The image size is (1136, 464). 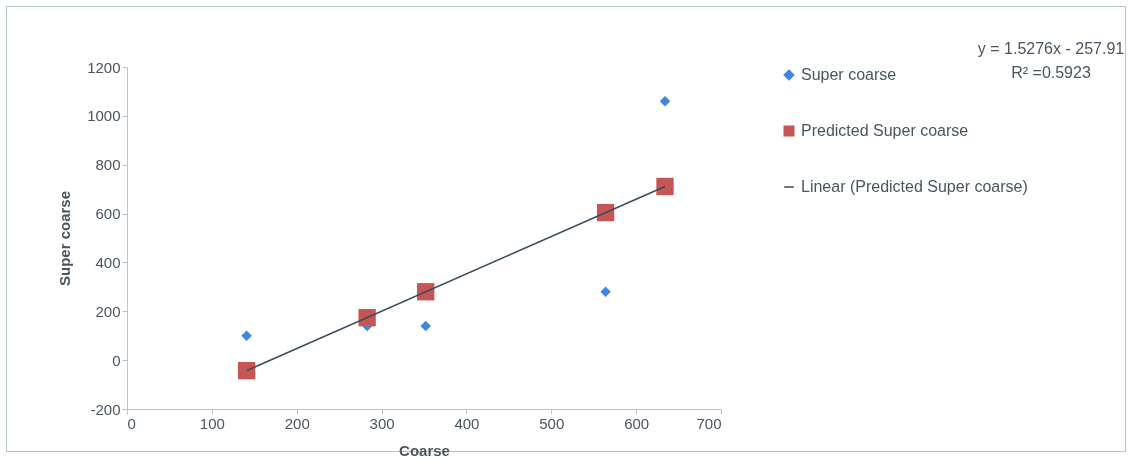 What do you see at coordinates (382, 423) in the screenshot?
I see `x-tick-label: 300` at bounding box center [382, 423].